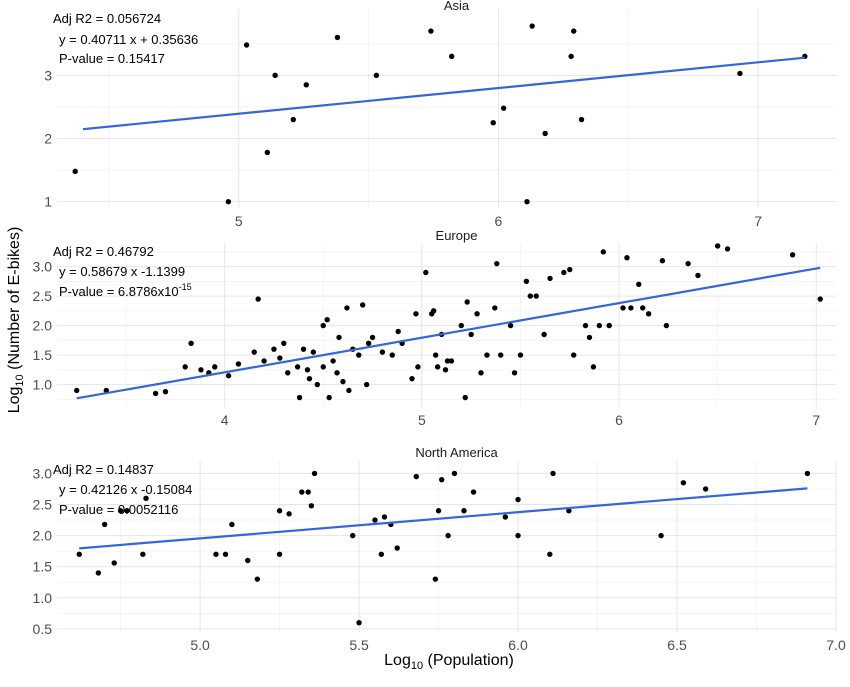  I want to click on x-tick-label: 5.0, so click(200, 645).